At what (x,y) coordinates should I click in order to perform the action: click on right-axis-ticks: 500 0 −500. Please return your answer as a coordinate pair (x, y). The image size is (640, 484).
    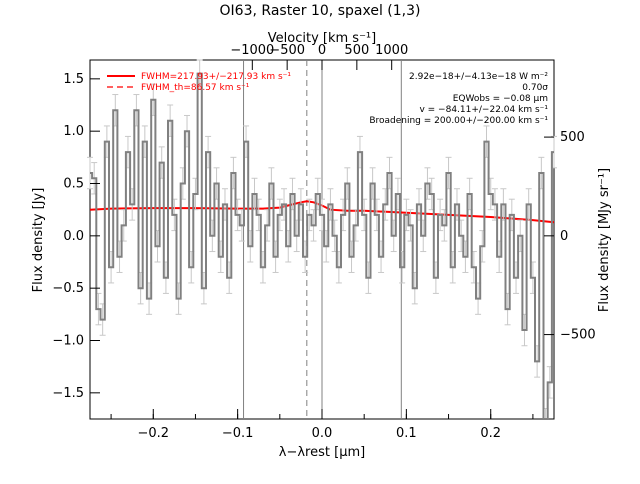
    Looking at the image, I should click on (570, 236).